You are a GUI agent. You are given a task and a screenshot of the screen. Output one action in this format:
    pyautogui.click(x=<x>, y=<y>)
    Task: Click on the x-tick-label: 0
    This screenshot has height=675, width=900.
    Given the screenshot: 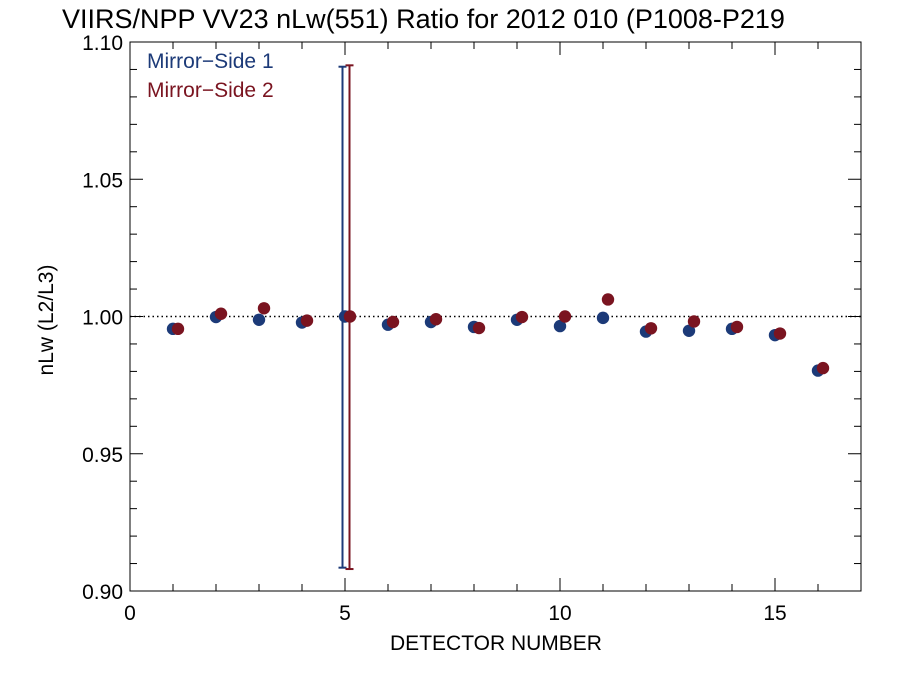 What is the action you would take?
    pyautogui.click(x=130, y=613)
    